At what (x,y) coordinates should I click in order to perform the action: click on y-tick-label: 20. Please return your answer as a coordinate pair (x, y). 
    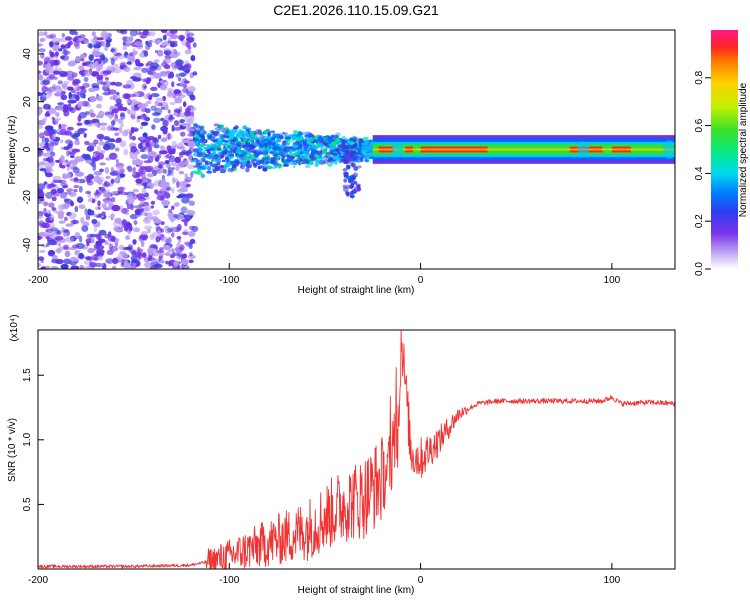
    Looking at the image, I should click on (27, 102).